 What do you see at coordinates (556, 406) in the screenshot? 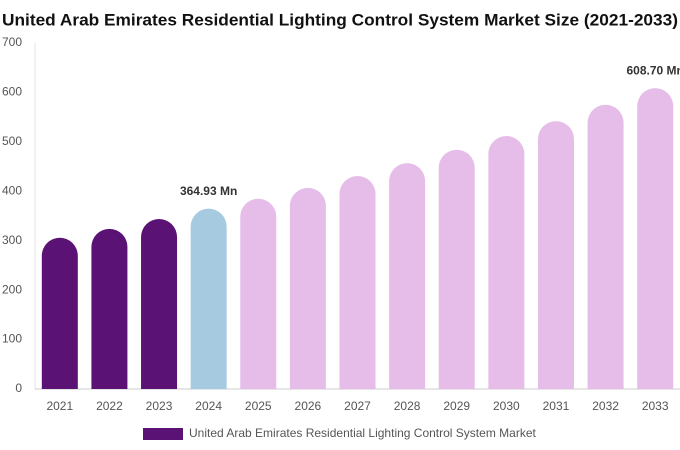
I see `x-tick-label: 2031` at bounding box center [556, 406].